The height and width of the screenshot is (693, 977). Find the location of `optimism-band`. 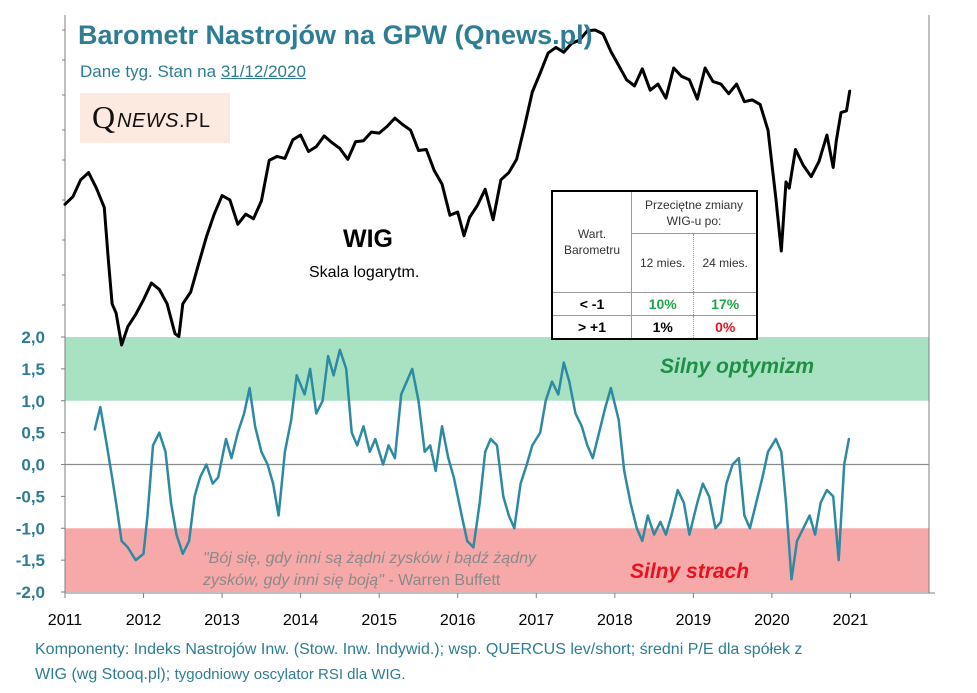

optimism-band is located at coordinates (497, 369).